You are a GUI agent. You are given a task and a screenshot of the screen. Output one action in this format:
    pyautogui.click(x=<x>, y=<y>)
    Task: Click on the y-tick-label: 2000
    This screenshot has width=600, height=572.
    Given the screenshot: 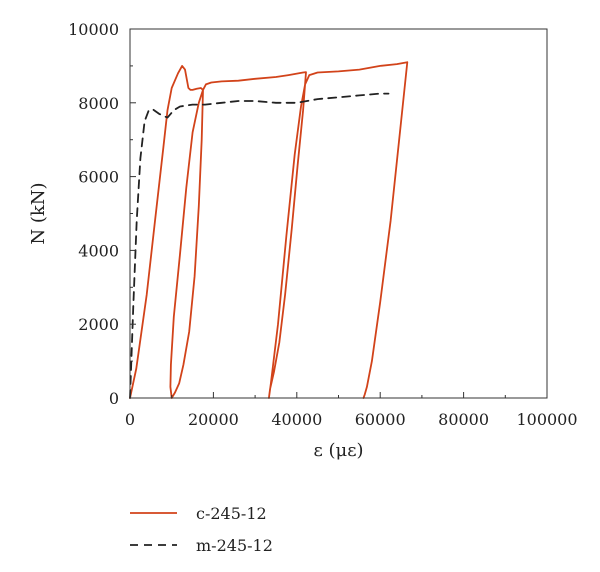 What is the action you would take?
    pyautogui.click(x=98, y=324)
    